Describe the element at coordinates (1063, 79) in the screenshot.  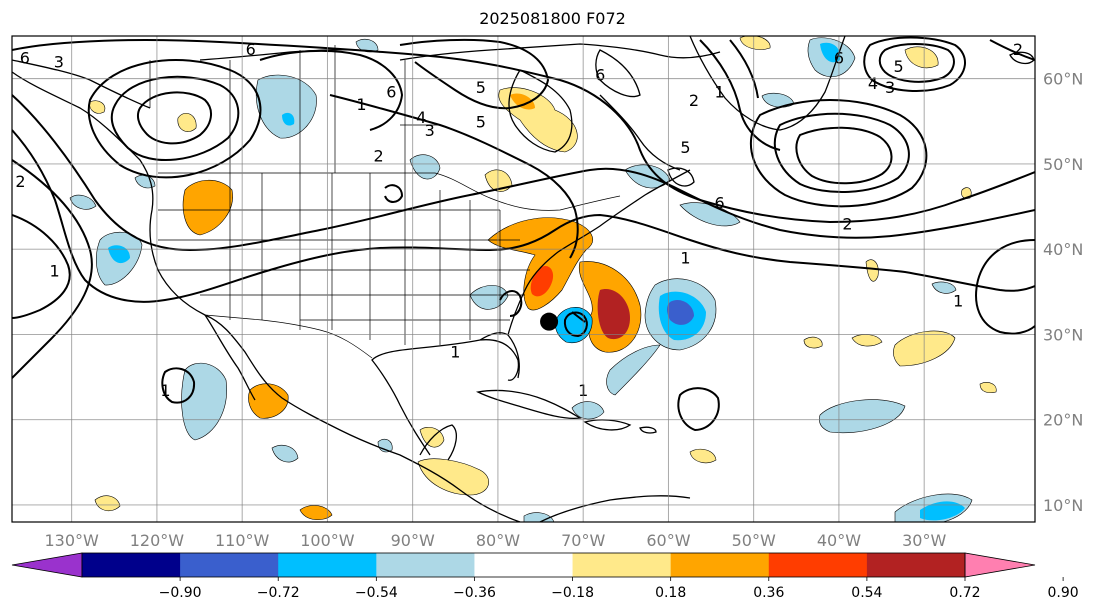
I see `lat-tick-label: 60°N` at that location.